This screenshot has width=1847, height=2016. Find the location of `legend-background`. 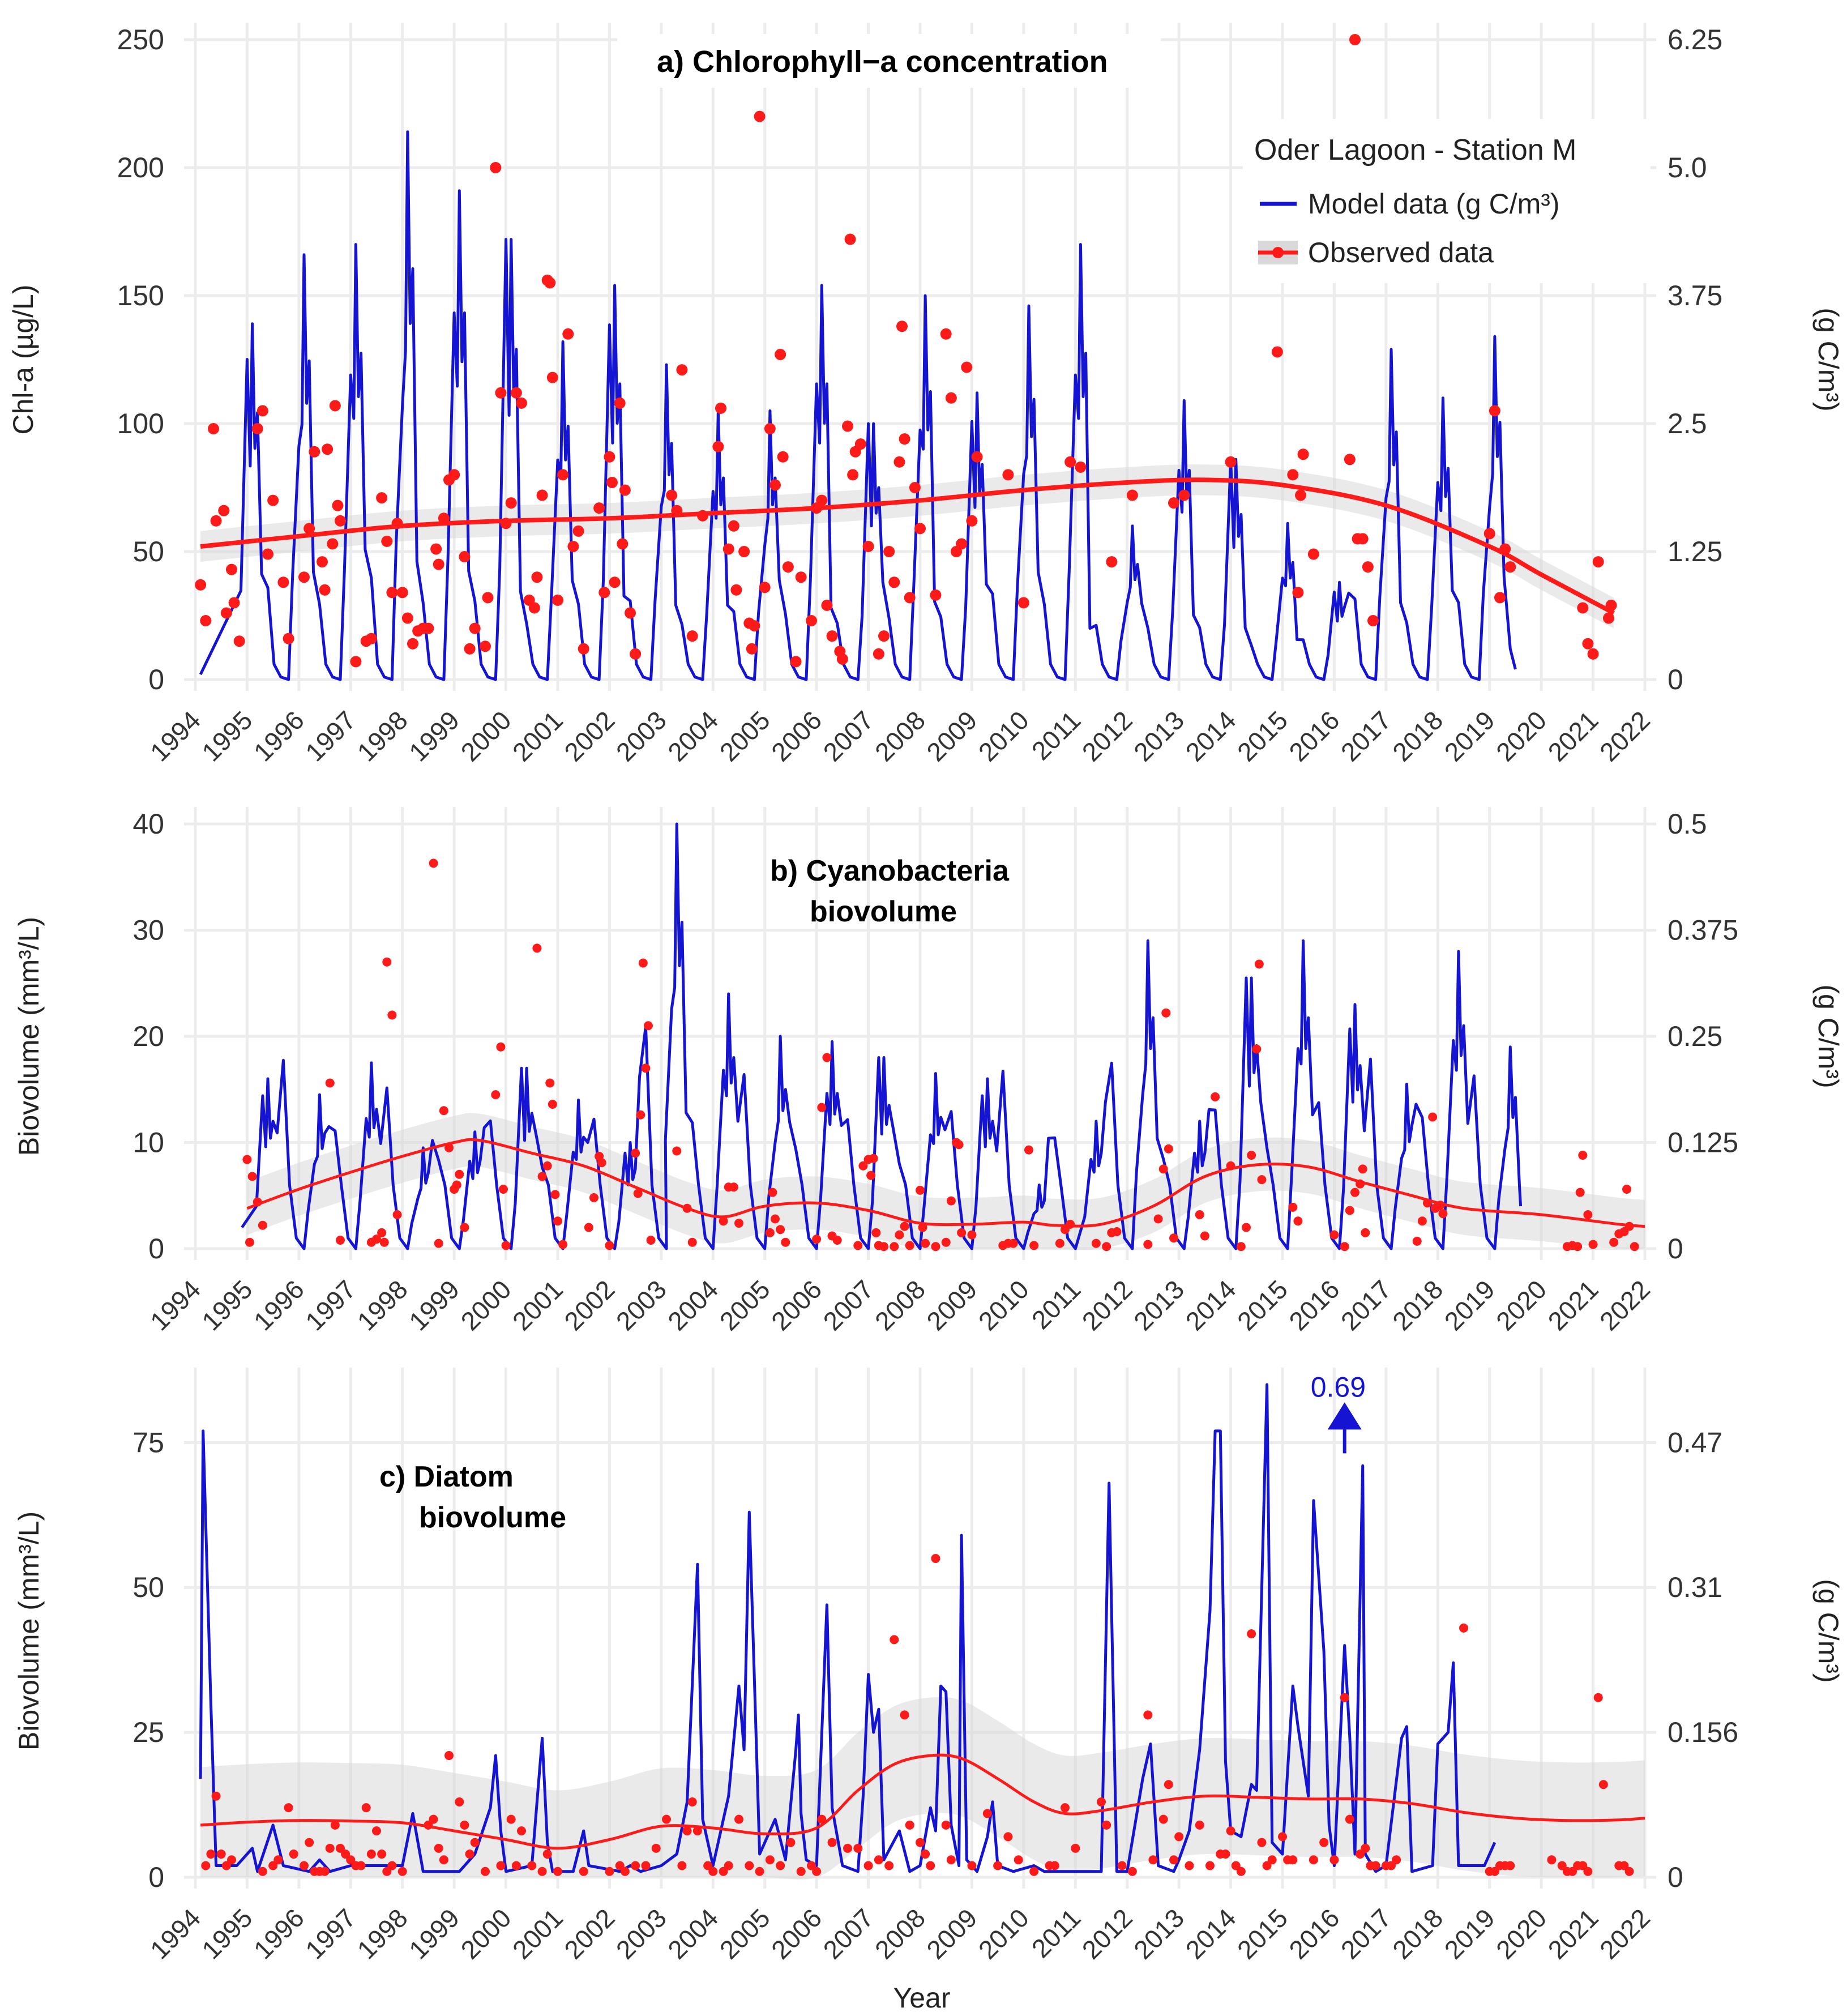

legend-background is located at coordinates (1447, 201).